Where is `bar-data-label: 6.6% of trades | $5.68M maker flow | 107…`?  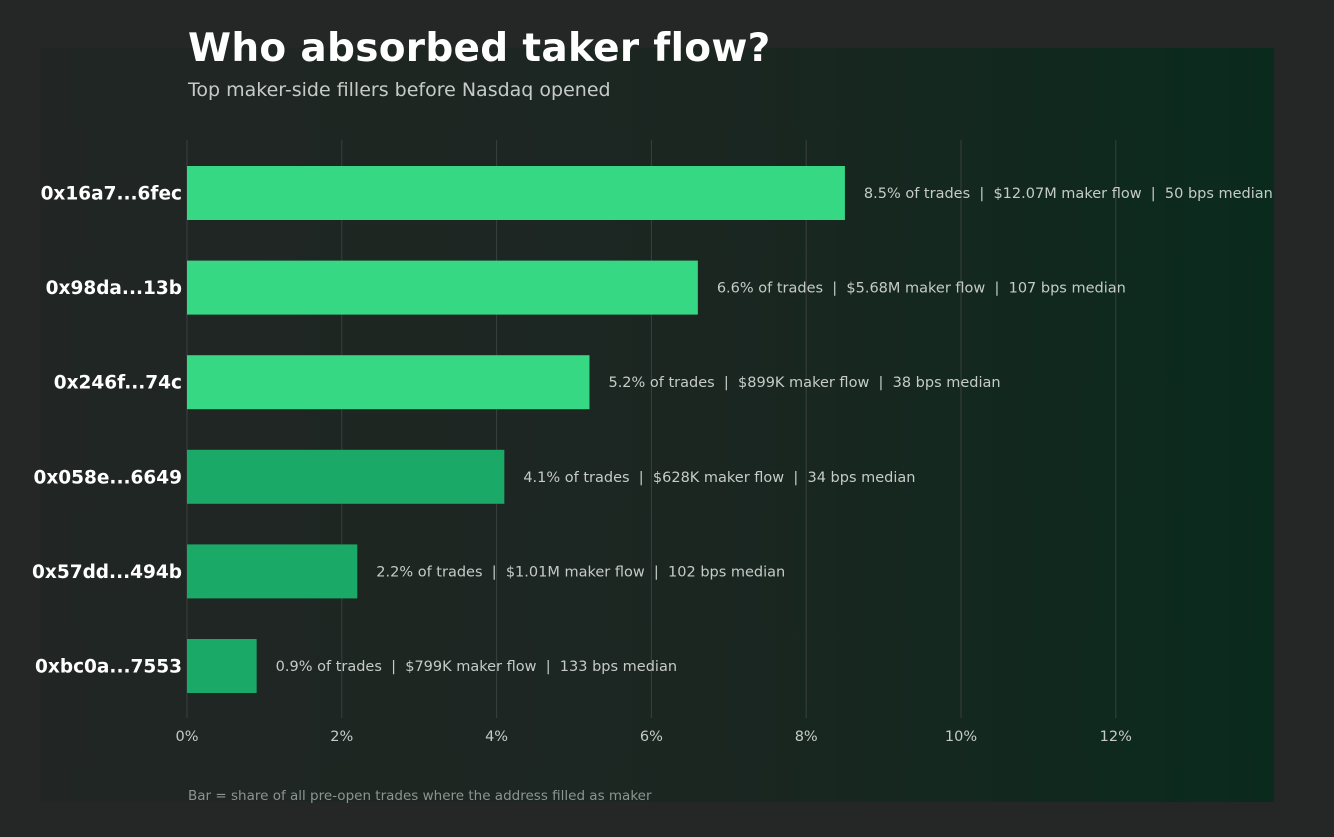 bar-data-label: 6.6% of trades | $5.68M maker flow | 107… is located at coordinates (921, 289).